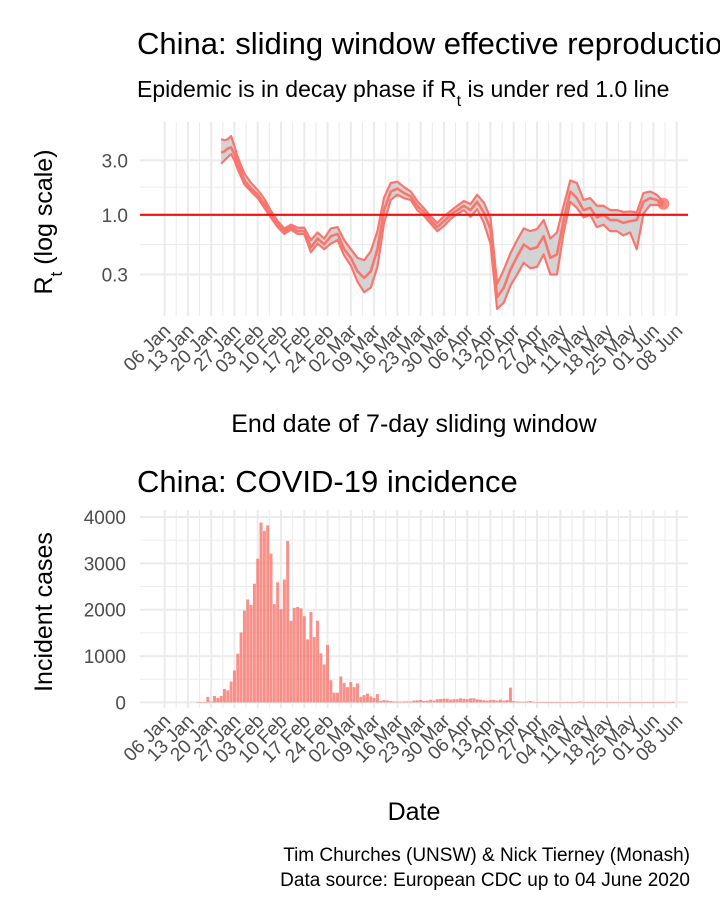 This screenshot has height=921, width=720. I want to click on ylabel-main: R, so click(44, 285).